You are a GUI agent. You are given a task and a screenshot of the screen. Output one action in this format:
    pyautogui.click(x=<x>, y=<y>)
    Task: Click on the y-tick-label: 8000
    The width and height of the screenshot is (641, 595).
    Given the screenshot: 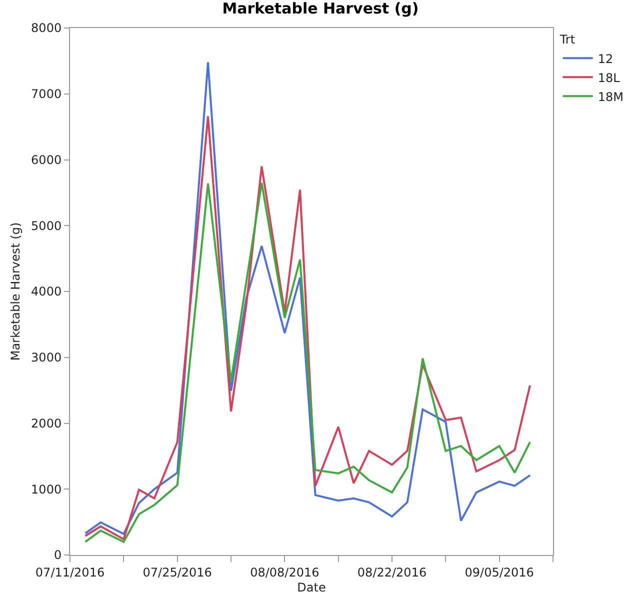 What is the action you would take?
    pyautogui.click(x=46, y=28)
    